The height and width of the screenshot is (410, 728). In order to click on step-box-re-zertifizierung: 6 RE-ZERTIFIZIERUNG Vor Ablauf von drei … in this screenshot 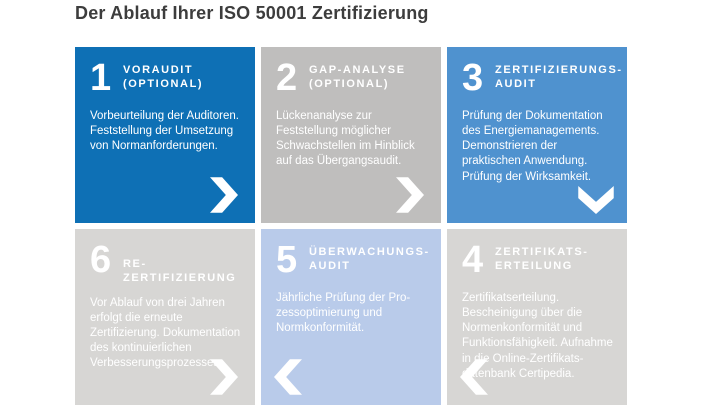, I will do `click(165, 317)`.